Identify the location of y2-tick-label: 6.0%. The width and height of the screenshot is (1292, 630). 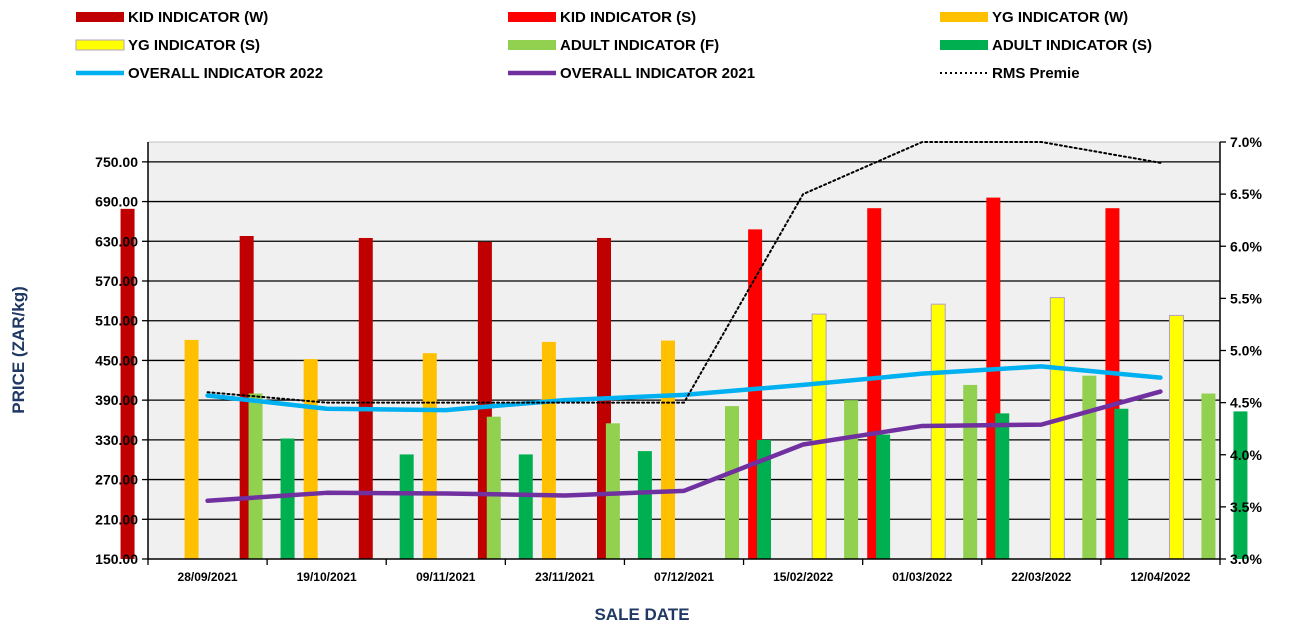
(1246, 246).